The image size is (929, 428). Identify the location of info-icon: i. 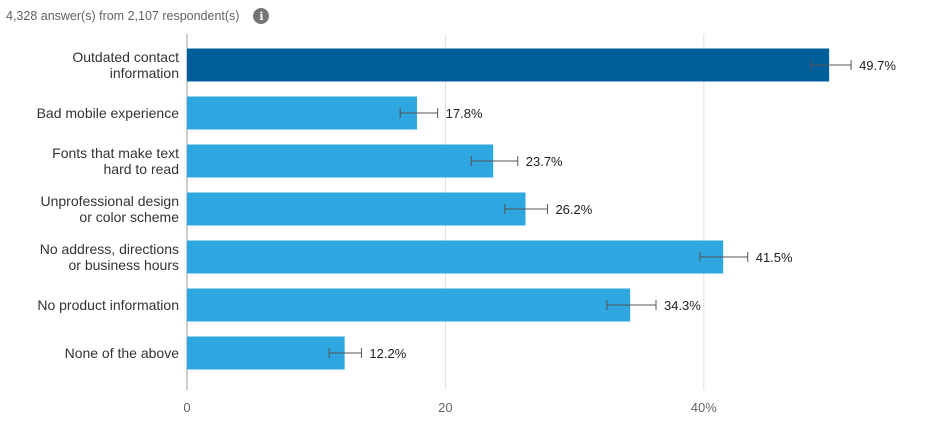
(261, 16).